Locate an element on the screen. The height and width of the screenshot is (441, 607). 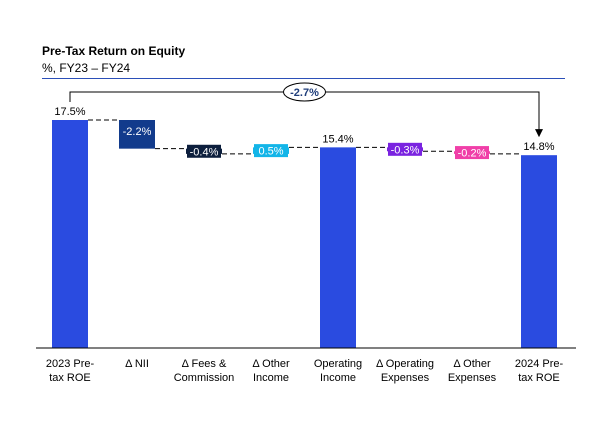
data-label: -0.2% is located at coordinates (472, 154).